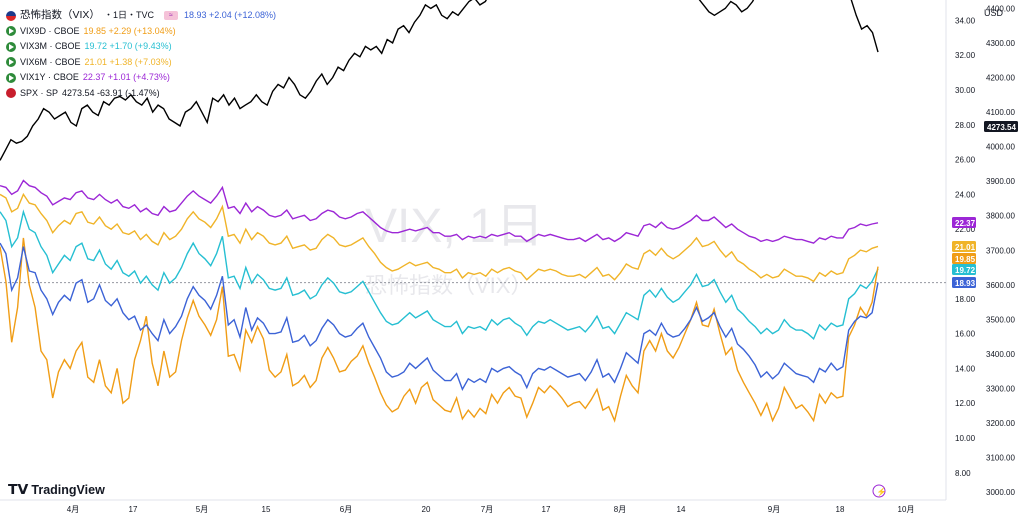  What do you see at coordinates (965, 55) in the screenshot?
I see `left-axis-tick: 32.00` at bounding box center [965, 55].